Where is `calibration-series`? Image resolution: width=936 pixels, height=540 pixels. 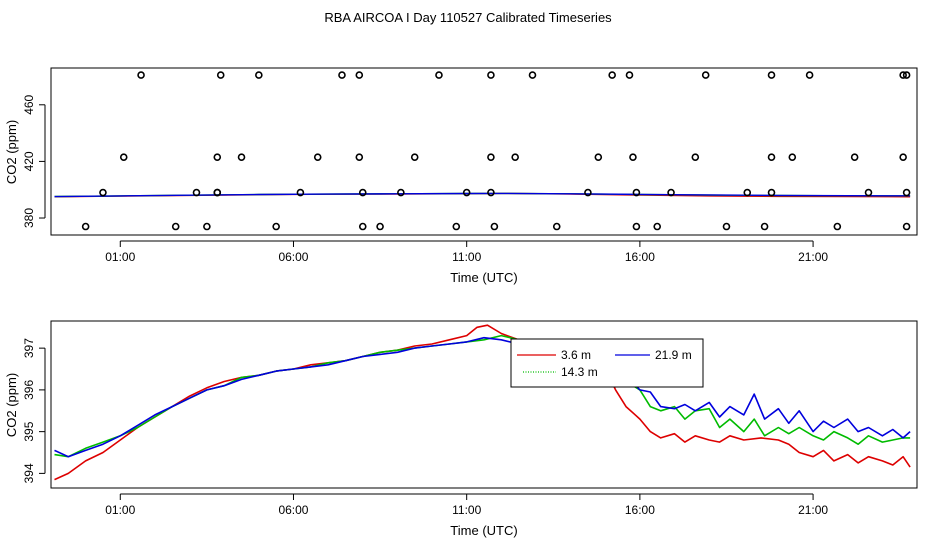
calibration-series is located at coordinates (482, 195).